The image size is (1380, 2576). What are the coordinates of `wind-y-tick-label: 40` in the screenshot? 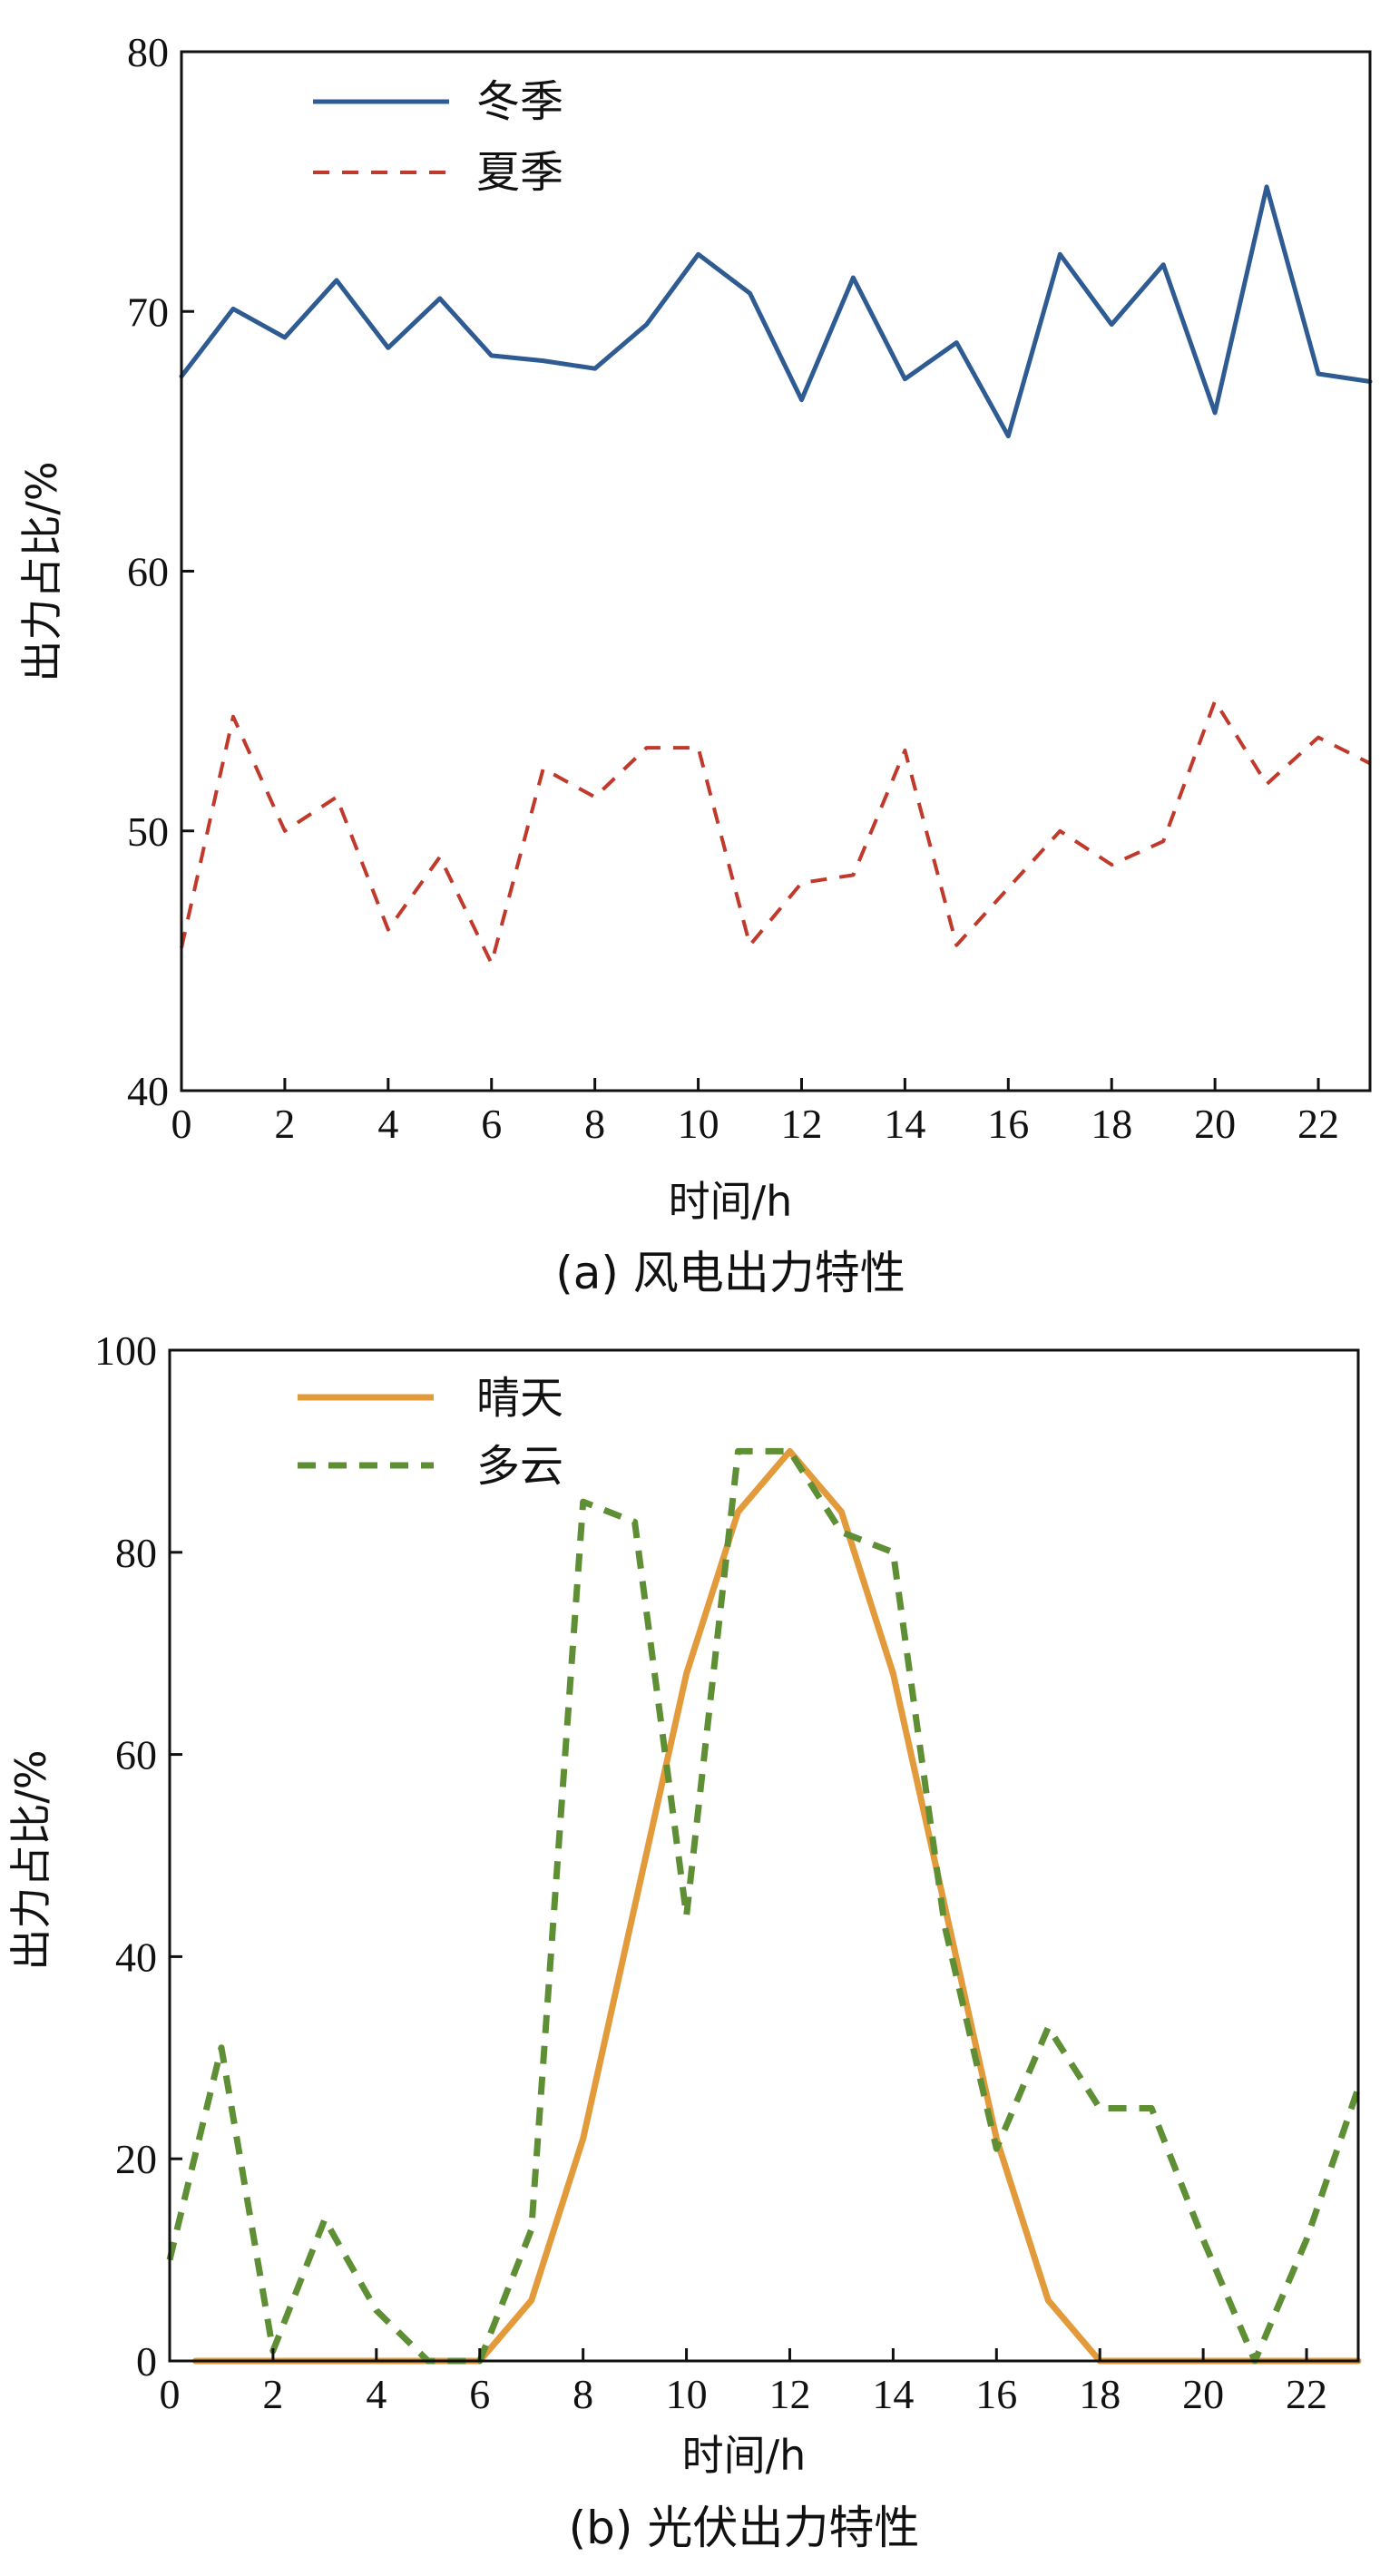 It's located at (148, 1091).